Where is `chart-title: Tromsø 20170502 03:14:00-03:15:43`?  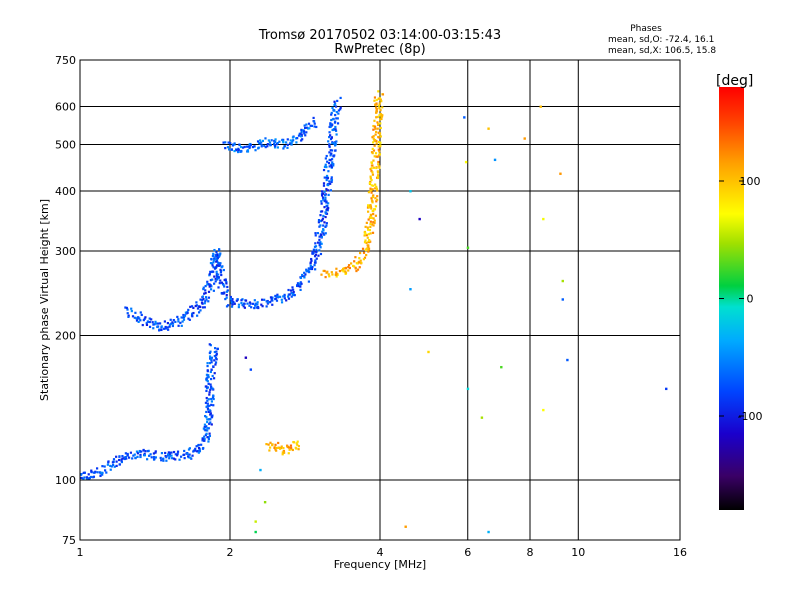 chart-title: Tromsø 20170502 03:14:00-03:15:43 is located at coordinates (379, 35).